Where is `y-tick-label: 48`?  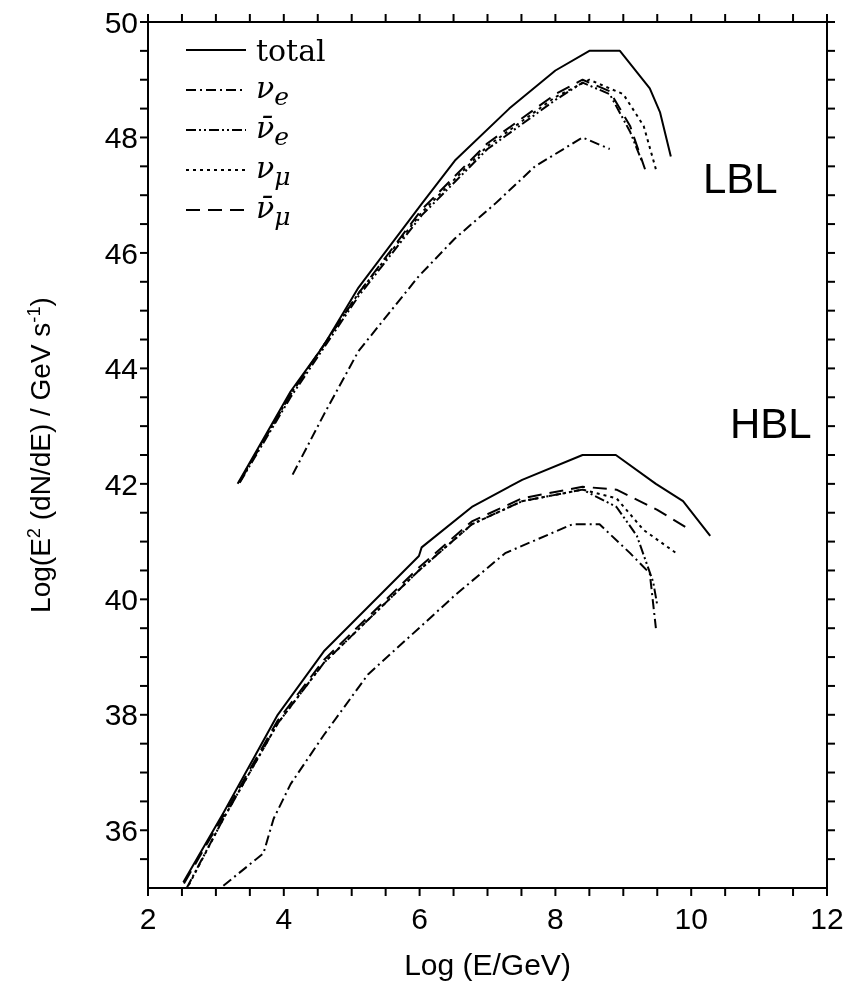 y-tick-label: 48 is located at coordinates (121, 138).